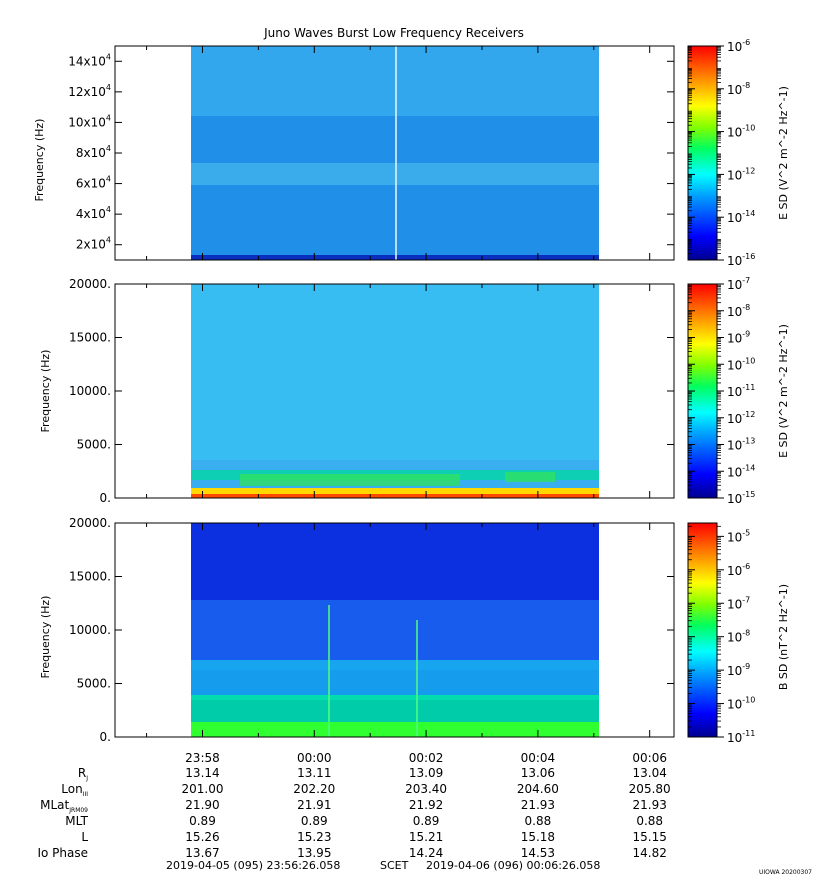 This screenshot has width=815, height=880. What do you see at coordinates (314, 853) in the screenshot?
I see `ephemeris-value: 13.95` at bounding box center [314, 853].